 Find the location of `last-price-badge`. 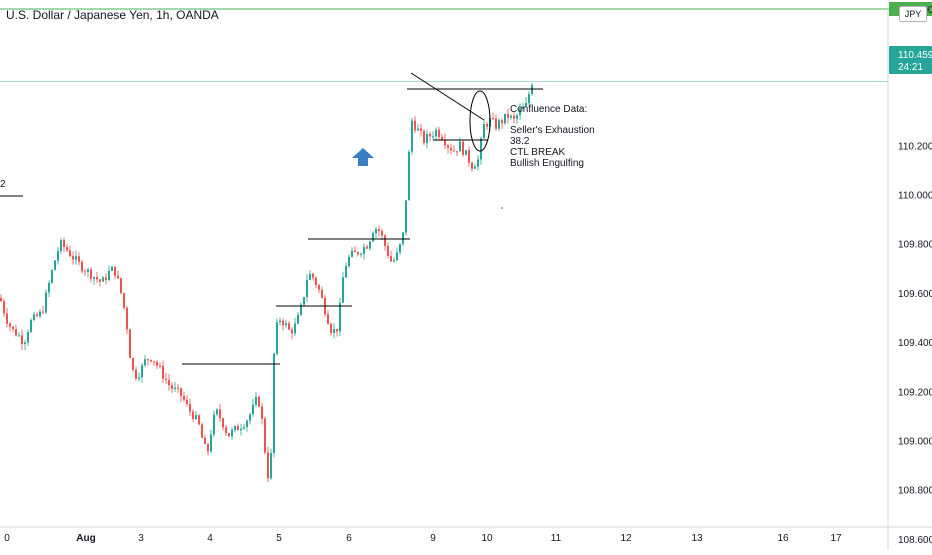

last-price-badge is located at coordinates (910, 60).